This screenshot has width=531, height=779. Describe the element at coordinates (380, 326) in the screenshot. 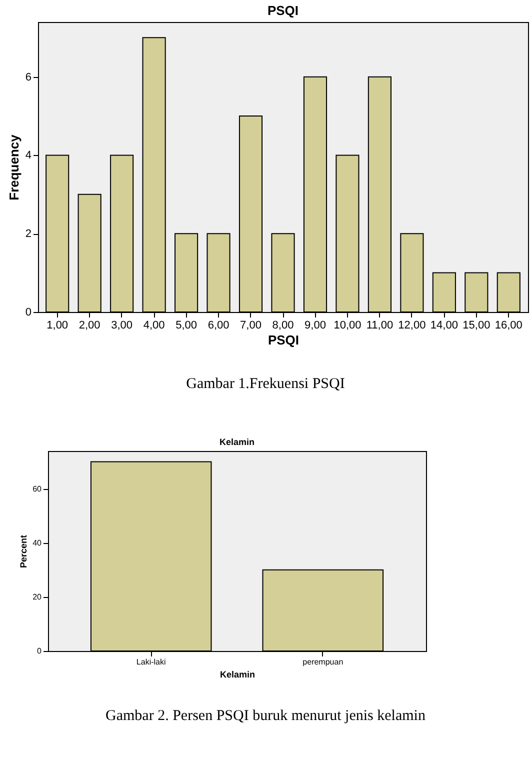

I see `x-tick-label: 11,00` at that location.